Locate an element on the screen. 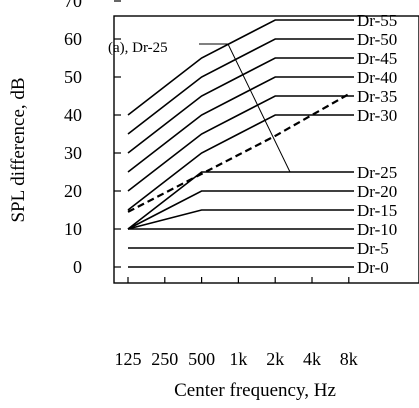 This screenshot has width=419, height=408. series-label-dr-15: Dr-15 is located at coordinates (377, 210).